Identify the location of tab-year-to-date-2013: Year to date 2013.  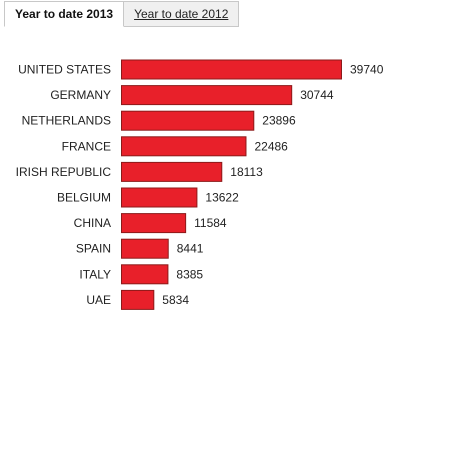
(64, 14).